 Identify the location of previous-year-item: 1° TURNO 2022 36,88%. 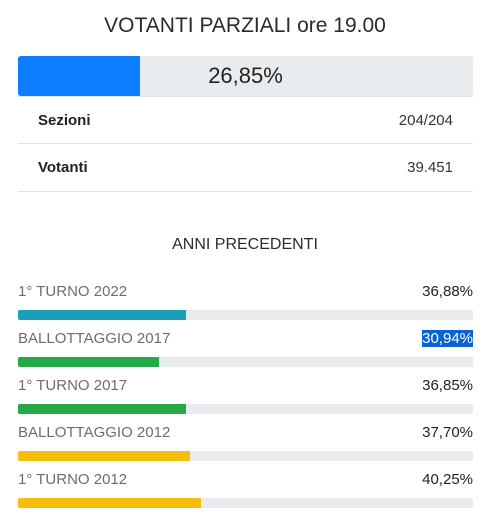
(245, 303).